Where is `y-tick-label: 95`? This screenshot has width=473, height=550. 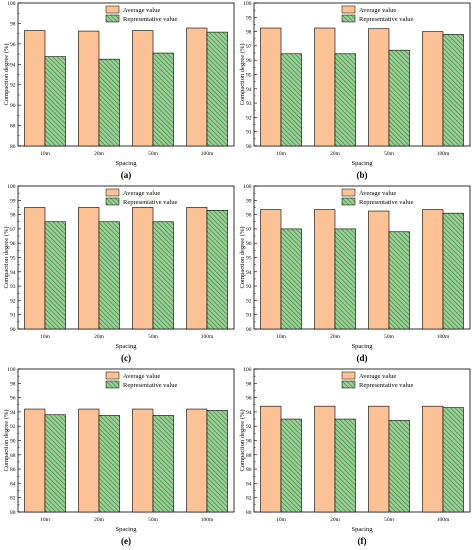 y-tick-label: 95 is located at coordinates (249, 259).